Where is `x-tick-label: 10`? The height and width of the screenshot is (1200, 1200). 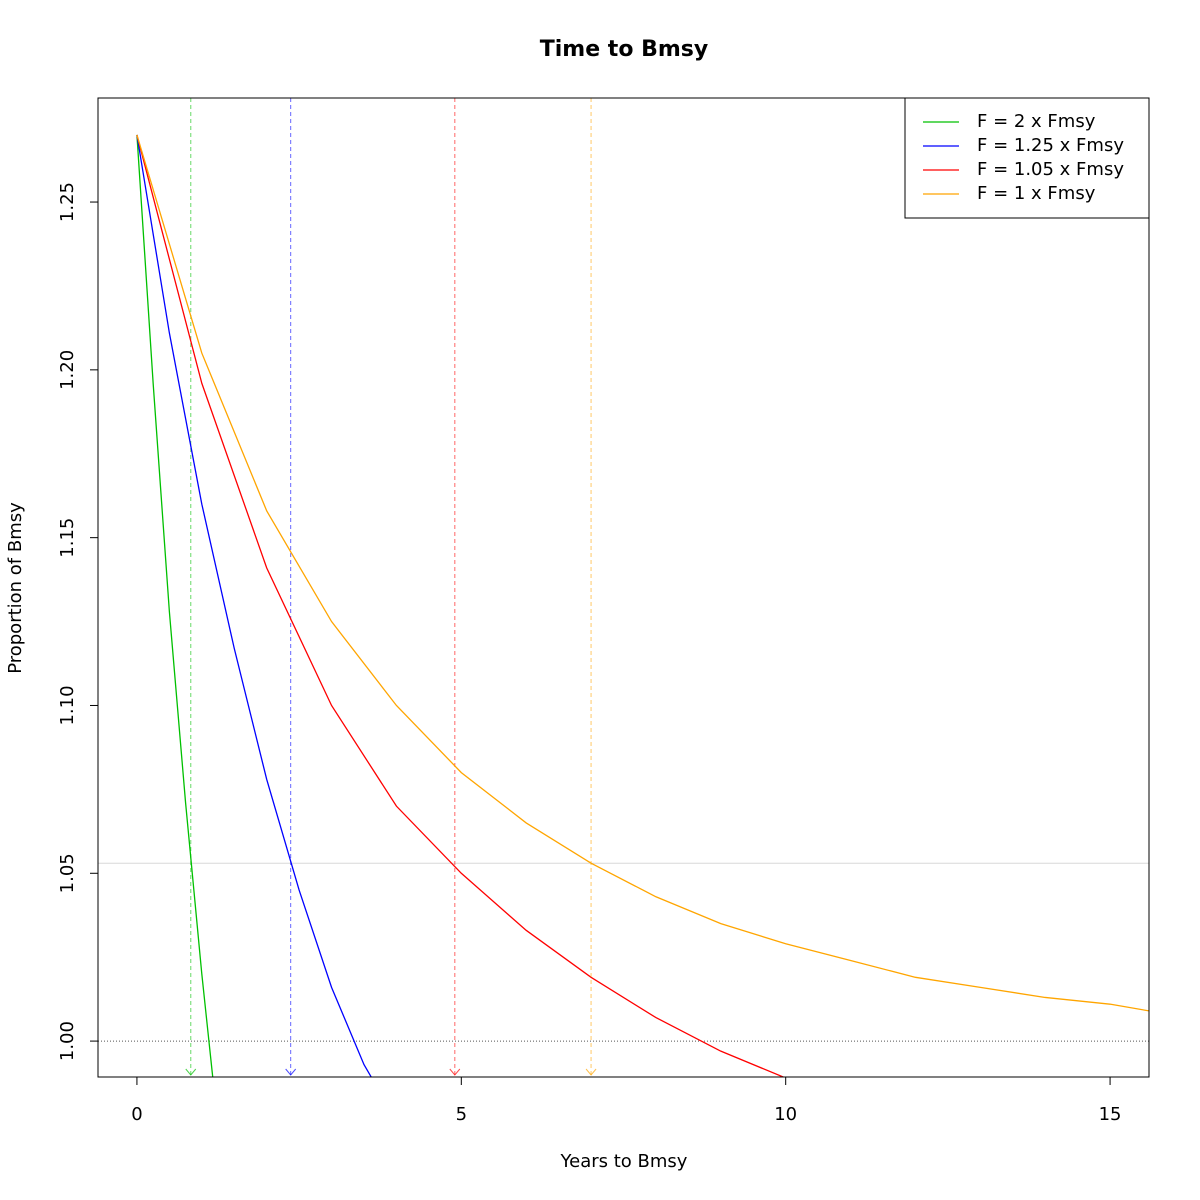
x-tick-label: 10 is located at coordinates (785, 1114).